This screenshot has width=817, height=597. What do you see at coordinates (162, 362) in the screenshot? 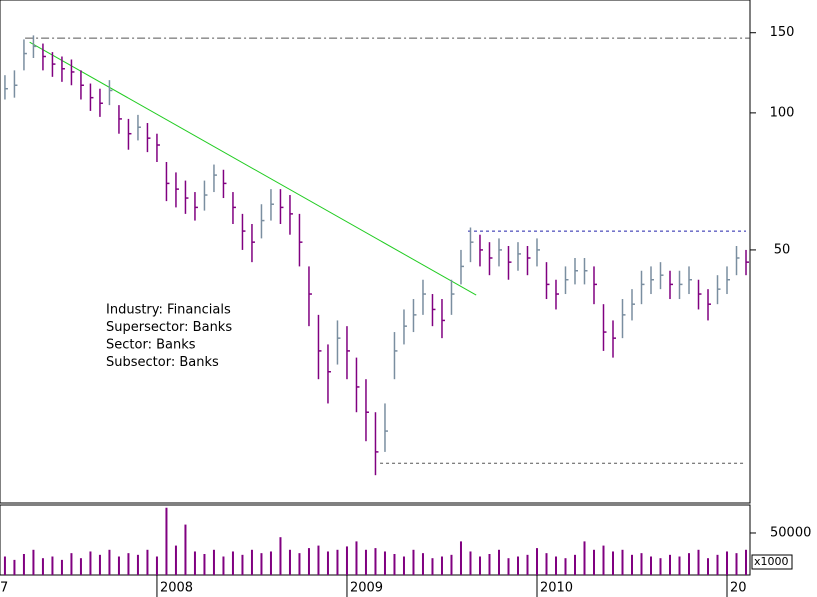
I see `annotation: Subsector: Banks` at bounding box center [162, 362].